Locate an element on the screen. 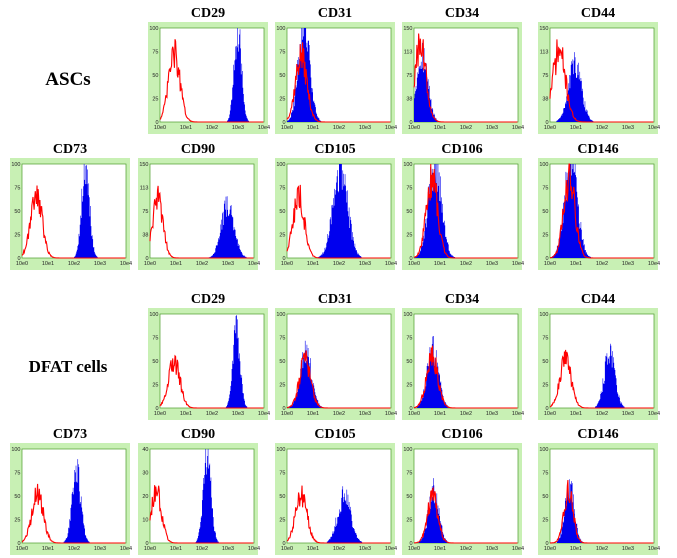  marker-title: CD31 is located at coordinates (335, 299).